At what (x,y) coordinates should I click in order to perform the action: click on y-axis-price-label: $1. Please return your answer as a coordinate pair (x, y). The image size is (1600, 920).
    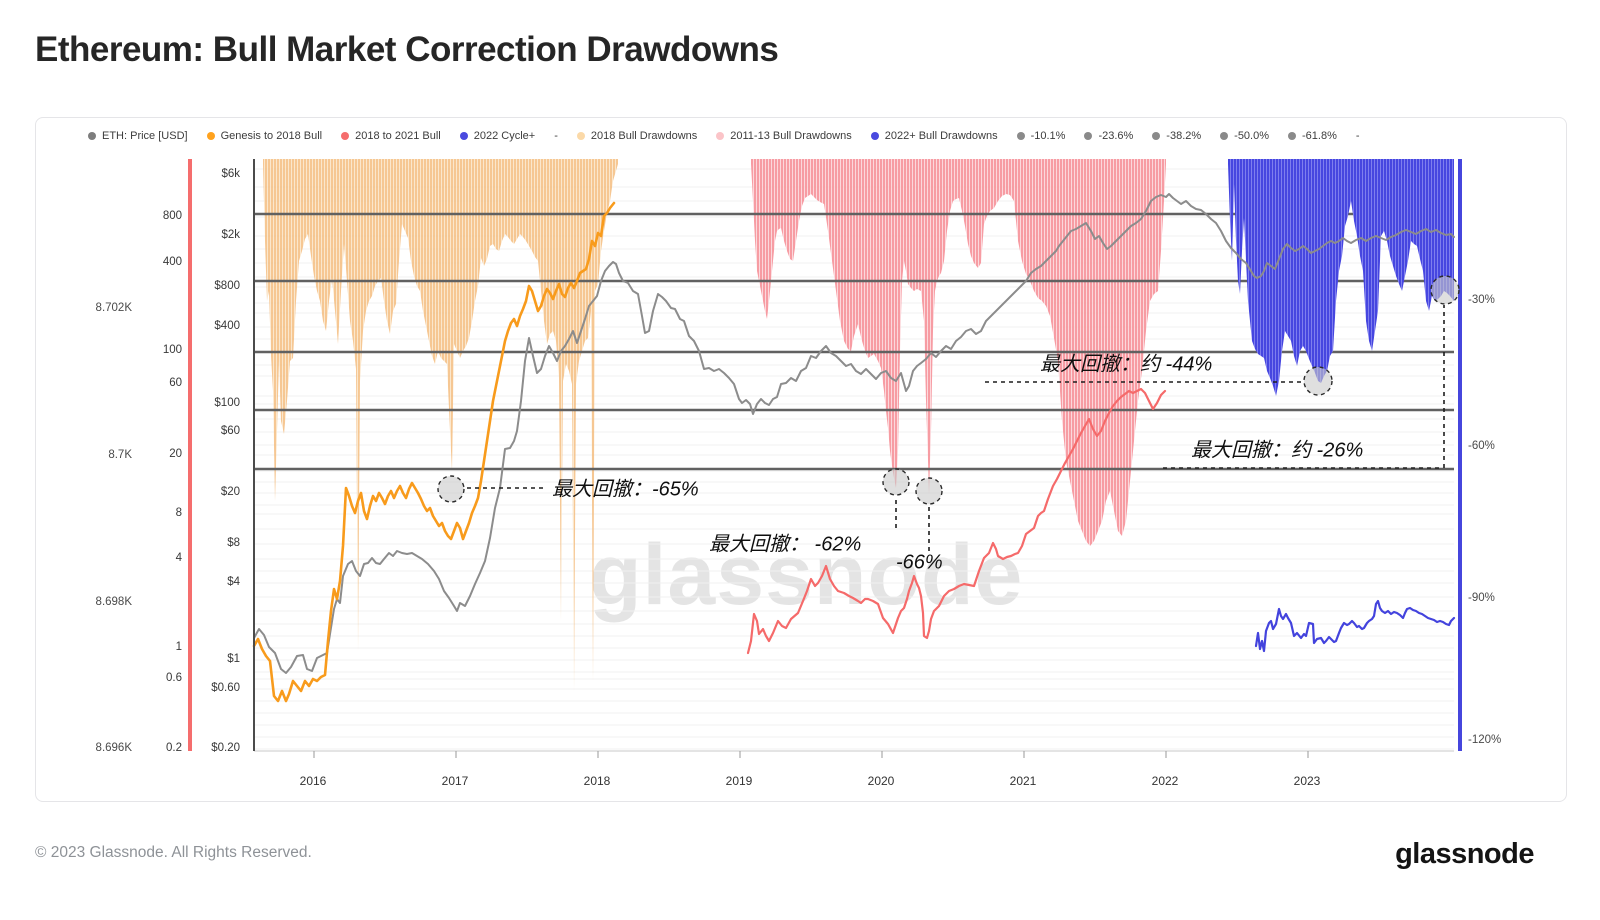
    Looking at the image, I should click on (233, 659).